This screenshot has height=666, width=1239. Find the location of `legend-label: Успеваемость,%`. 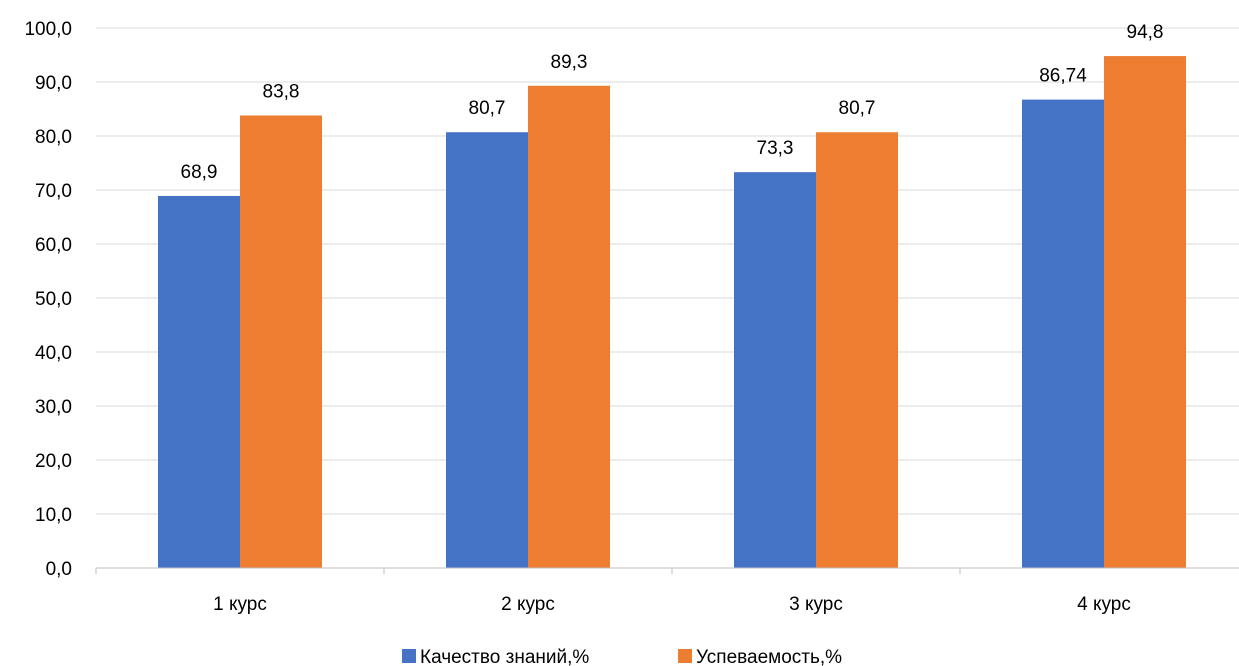

legend-label: Успеваемость,% is located at coordinates (769, 656).